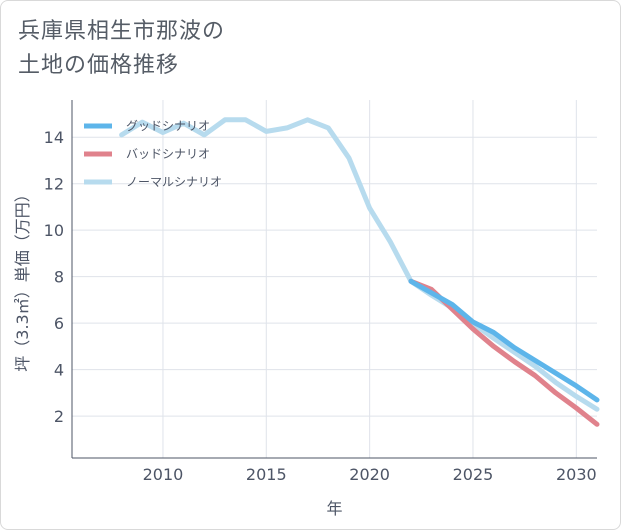 Image resolution: width=621 pixels, height=530 pixels. I want to click on legend-label: ノーマルシナリオ, so click(174, 182).